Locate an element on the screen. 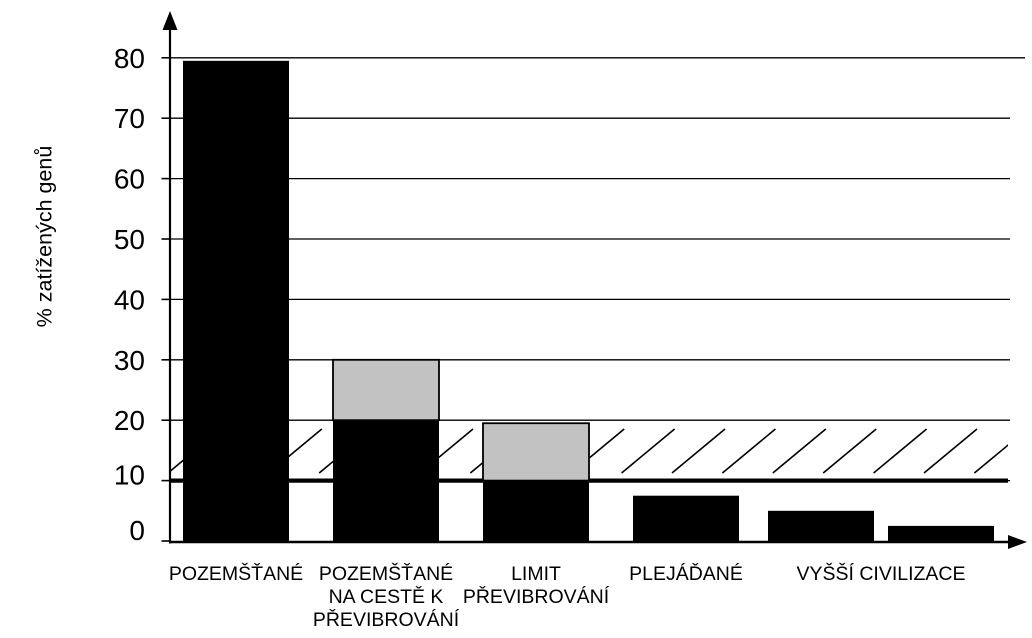 Image resolution: width=1032 pixels, height=638 pixels. y-tick-label: 80 is located at coordinates (129, 58).